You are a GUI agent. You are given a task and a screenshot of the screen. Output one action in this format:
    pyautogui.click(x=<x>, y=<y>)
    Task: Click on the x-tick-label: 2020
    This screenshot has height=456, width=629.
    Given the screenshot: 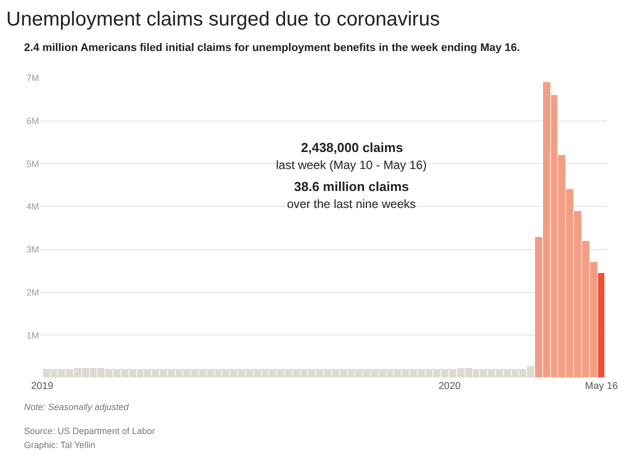 What is the action you would take?
    pyautogui.click(x=450, y=386)
    